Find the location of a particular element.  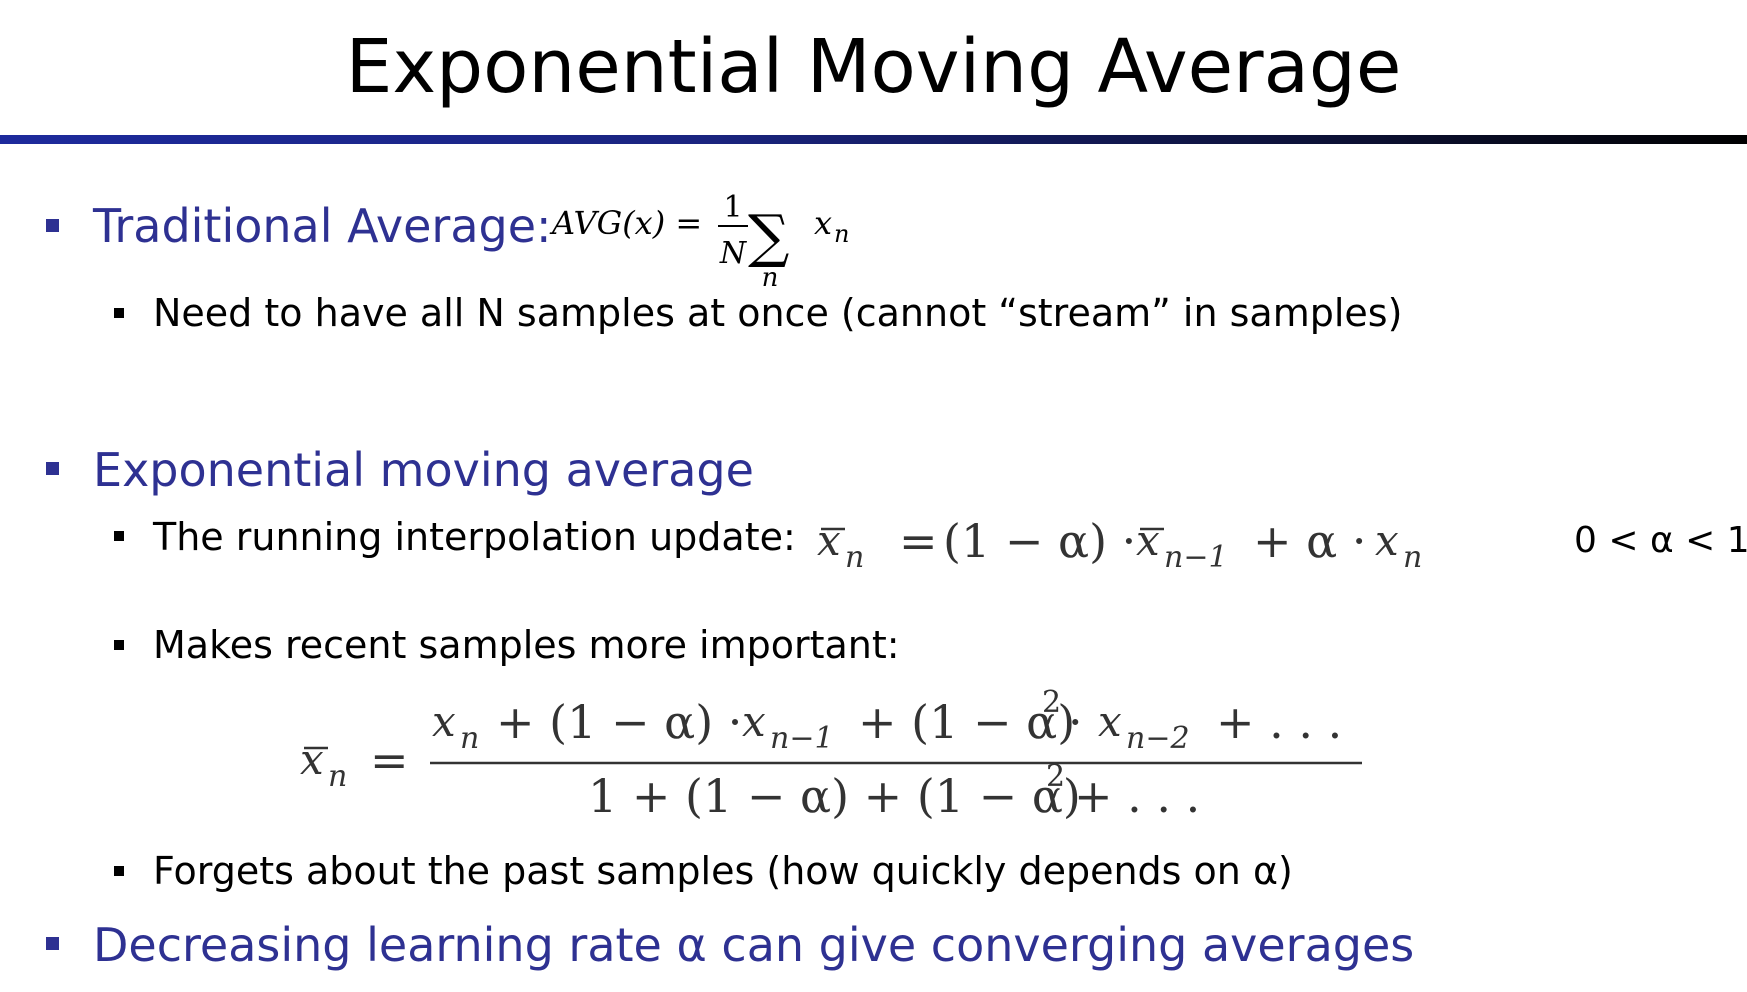

num-x-sub: n is located at coordinates (469, 738).